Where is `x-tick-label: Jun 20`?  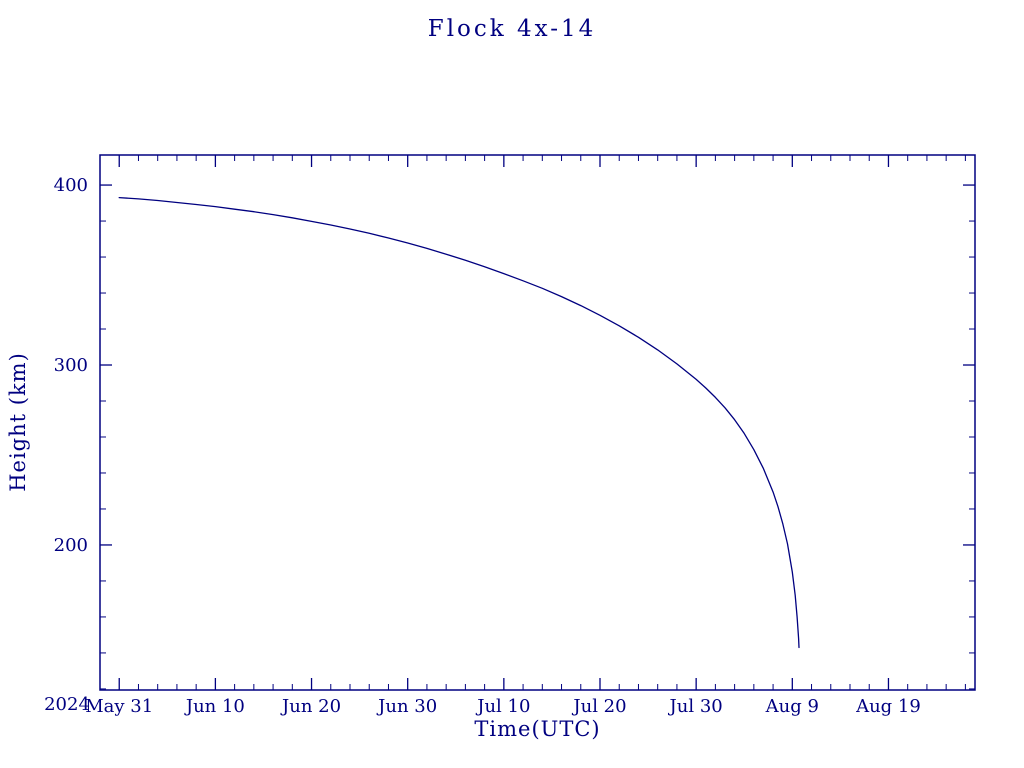 x-tick-label: Jun 20 is located at coordinates (310, 706).